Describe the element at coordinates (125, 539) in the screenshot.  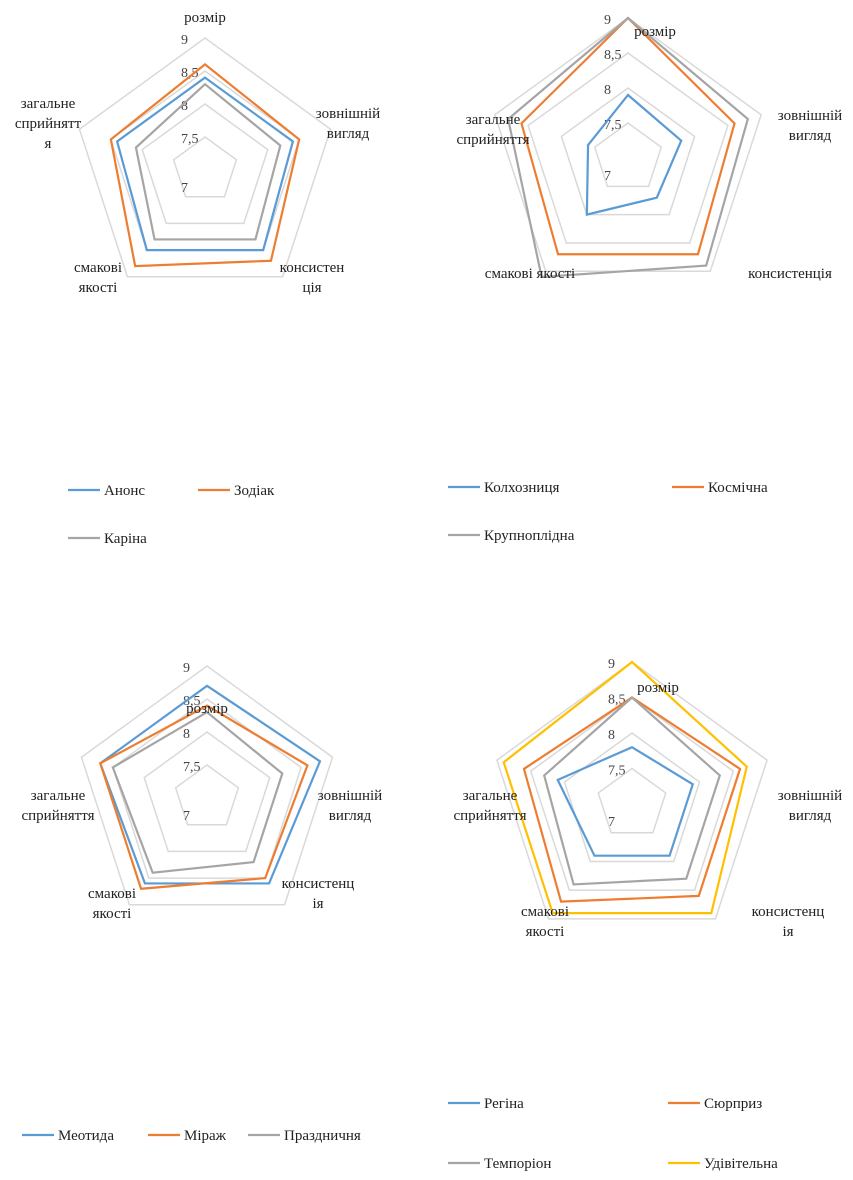
I see `legend-entry: Каріна` at that location.